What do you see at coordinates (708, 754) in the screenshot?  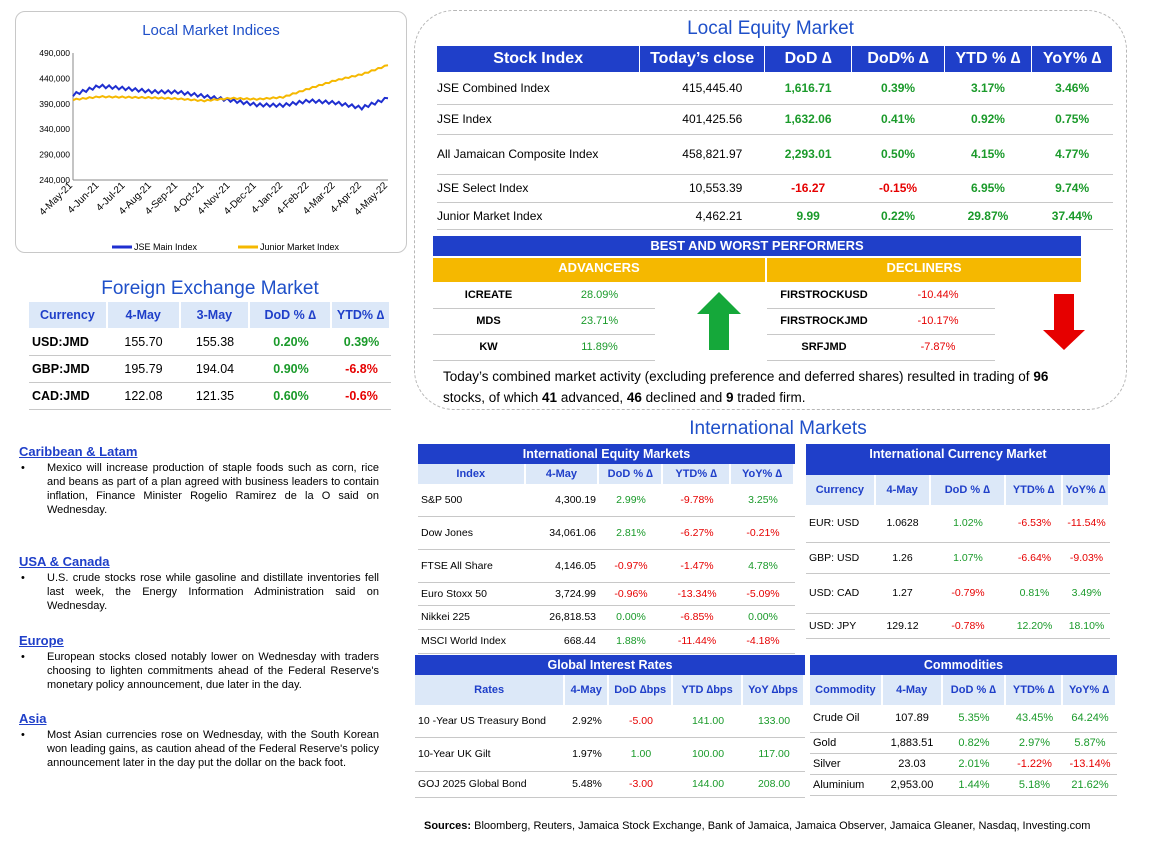 I see `gr-cell: 100.00` at bounding box center [708, 754].